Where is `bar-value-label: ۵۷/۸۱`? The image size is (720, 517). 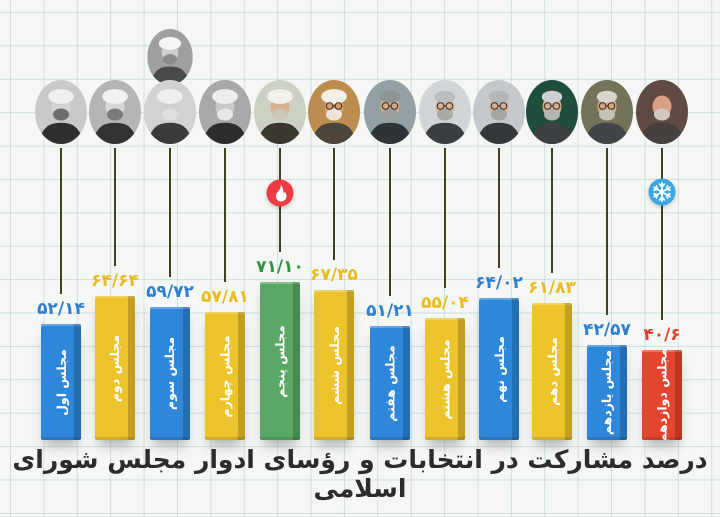
bar-value-label: ۵۷/۸۱ is located at coordinates (225, 297).